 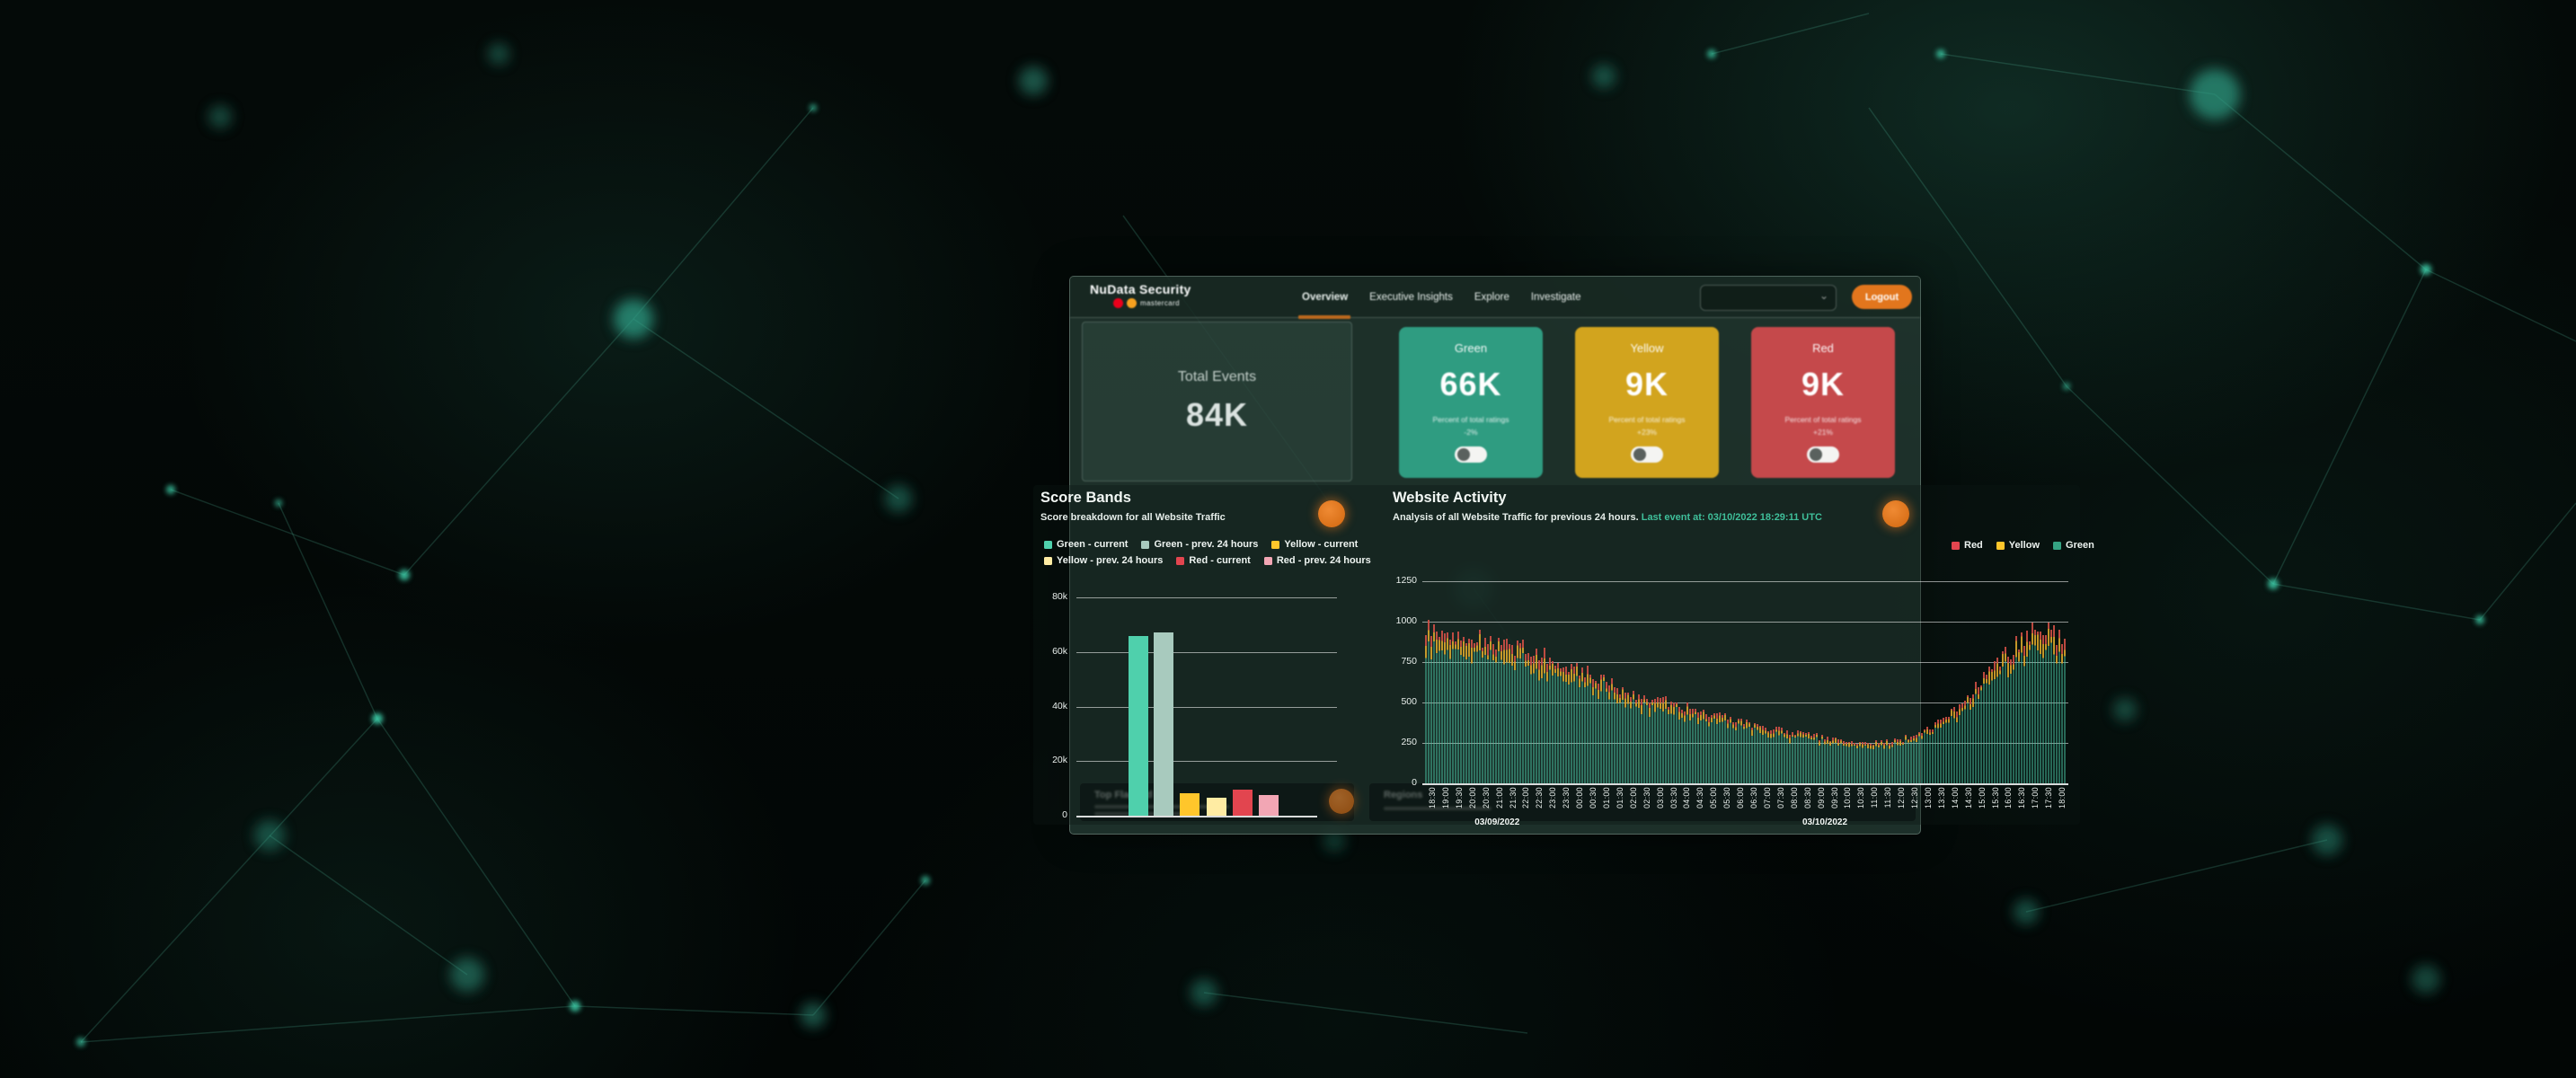 What do you see at coordinates (1132, 303) in the screenshot?
I see `mastercard-orange-circle` at bounding box center [1132, 303].